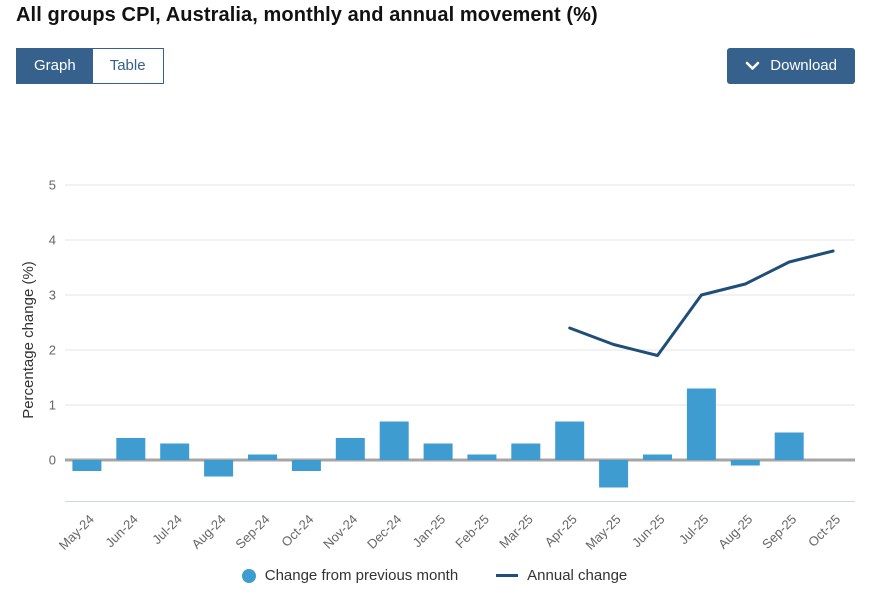 The width and height of the screenshot is (869, 612). Describe the element at coordinates (648, 531) in the screenshot. I see `x-tick-Jun-25: Jun-25` at that location.